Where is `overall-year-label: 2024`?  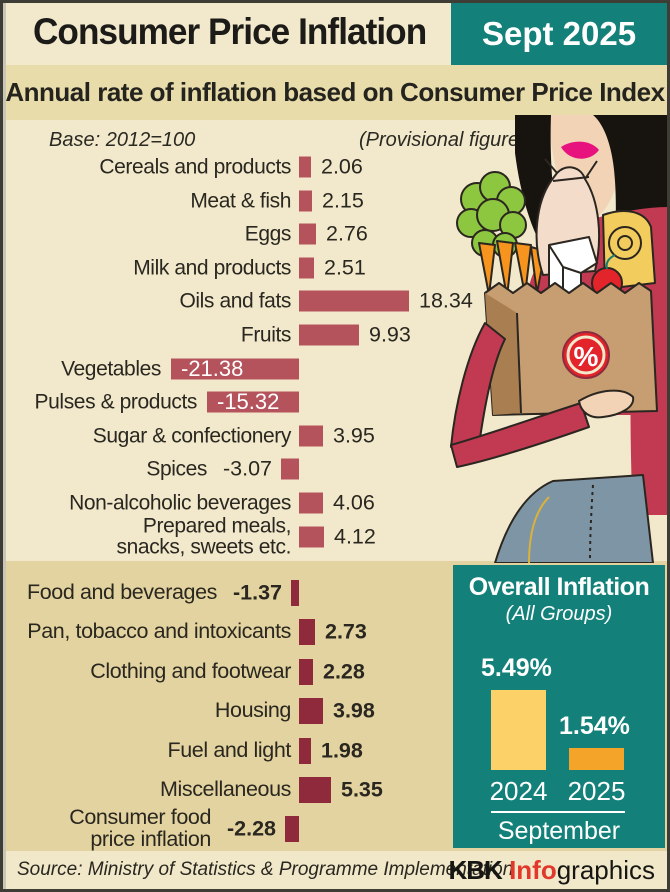
overall-year-label: 2024 is located at coordinates (518, 791).